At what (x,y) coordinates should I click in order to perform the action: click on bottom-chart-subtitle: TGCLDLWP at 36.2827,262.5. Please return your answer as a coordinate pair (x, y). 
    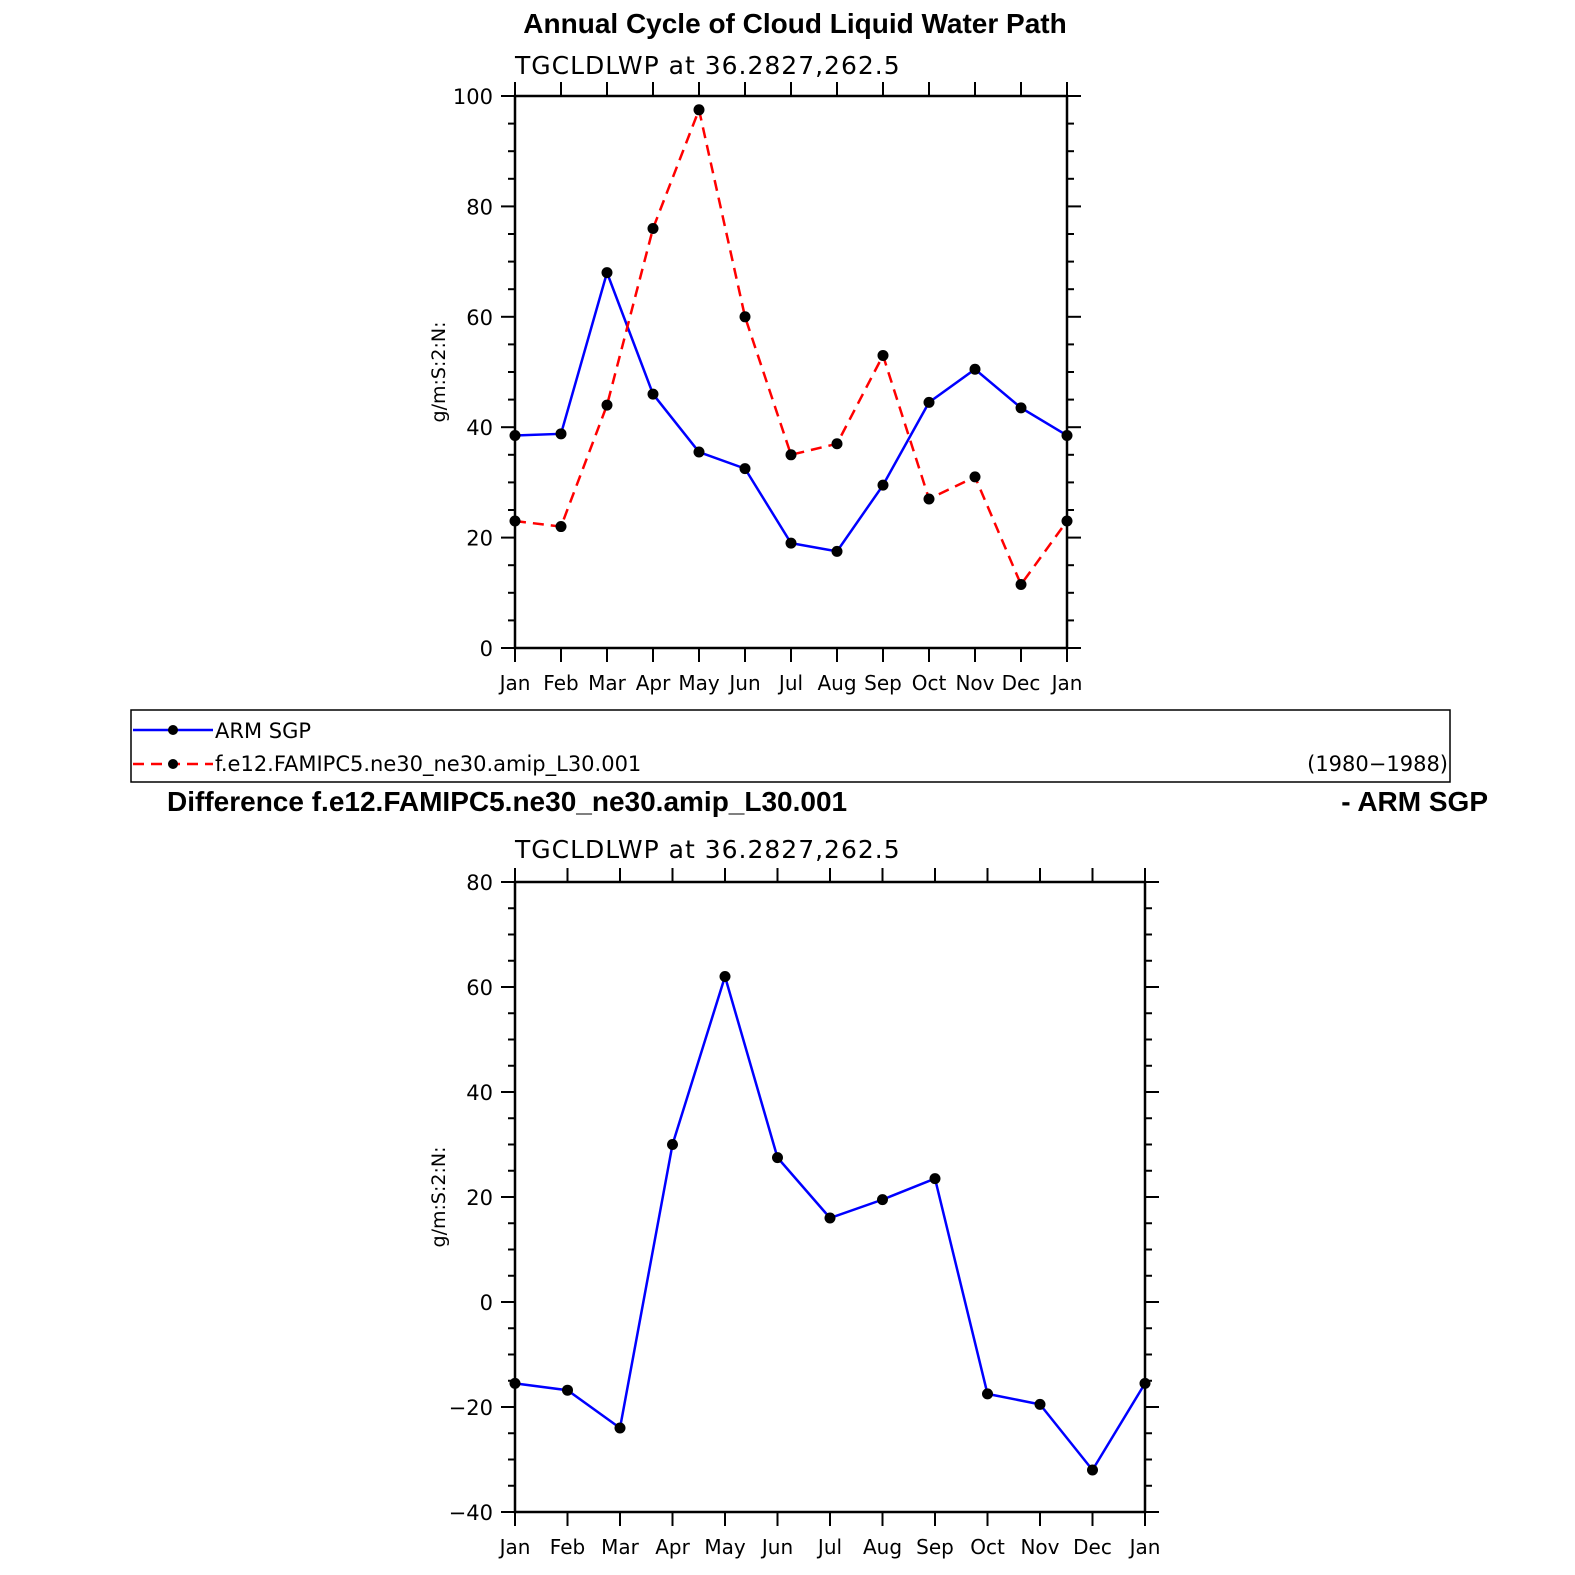
    Looking at the image, I should click on (707, 849).